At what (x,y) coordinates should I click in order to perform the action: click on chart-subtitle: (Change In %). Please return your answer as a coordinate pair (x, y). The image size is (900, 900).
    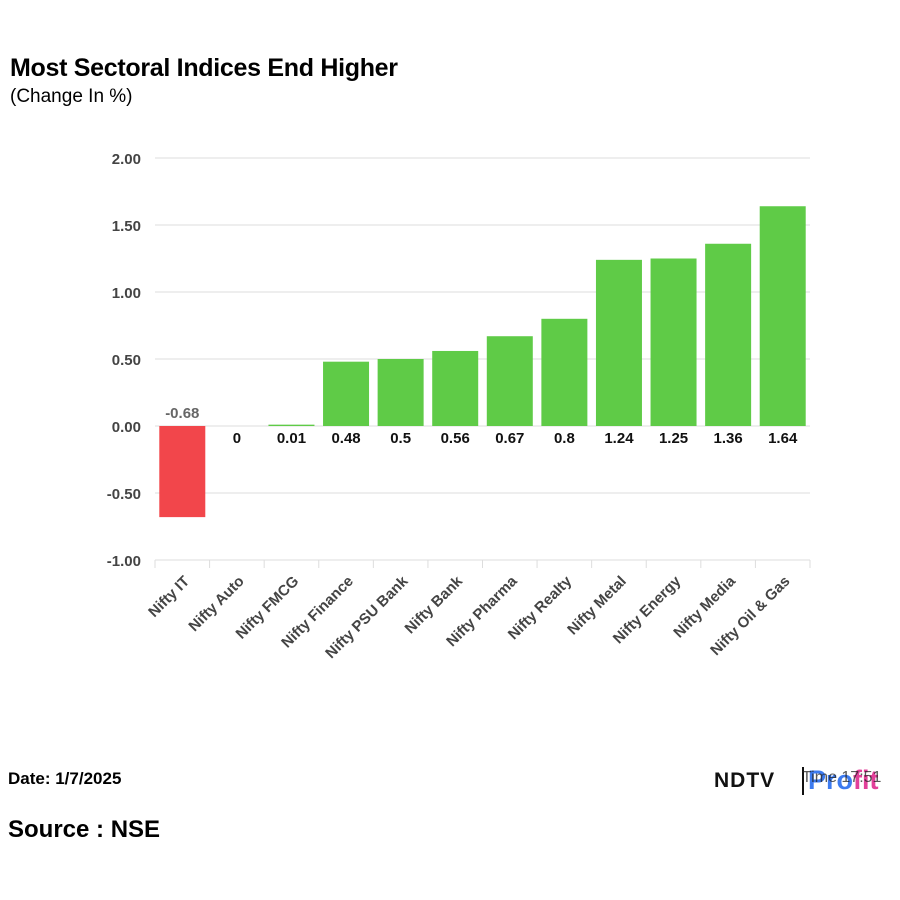
    Looking at the image, I should click on (71, 96).